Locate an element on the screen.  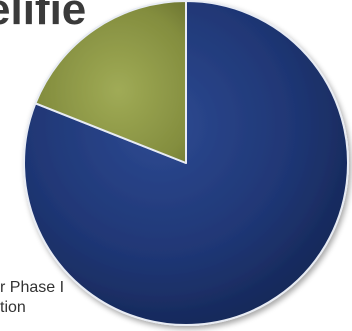
chart-title-fragment: elifie is located at coordinates (43, 17).